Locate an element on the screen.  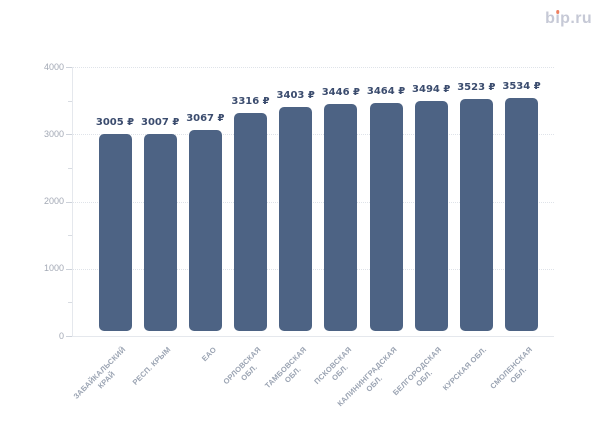
x-axis-category-label: ОРЛОВСКАЯ ОБЛ. is located at coordinates (246, 369).